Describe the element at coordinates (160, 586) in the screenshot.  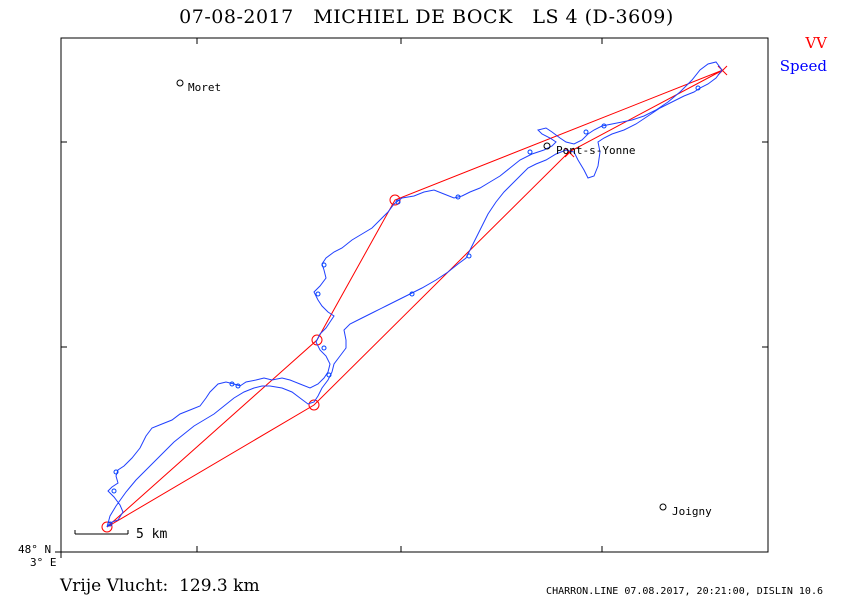
I see `flight-distance: Vrije Vlucht: 129.3 km` at that location.